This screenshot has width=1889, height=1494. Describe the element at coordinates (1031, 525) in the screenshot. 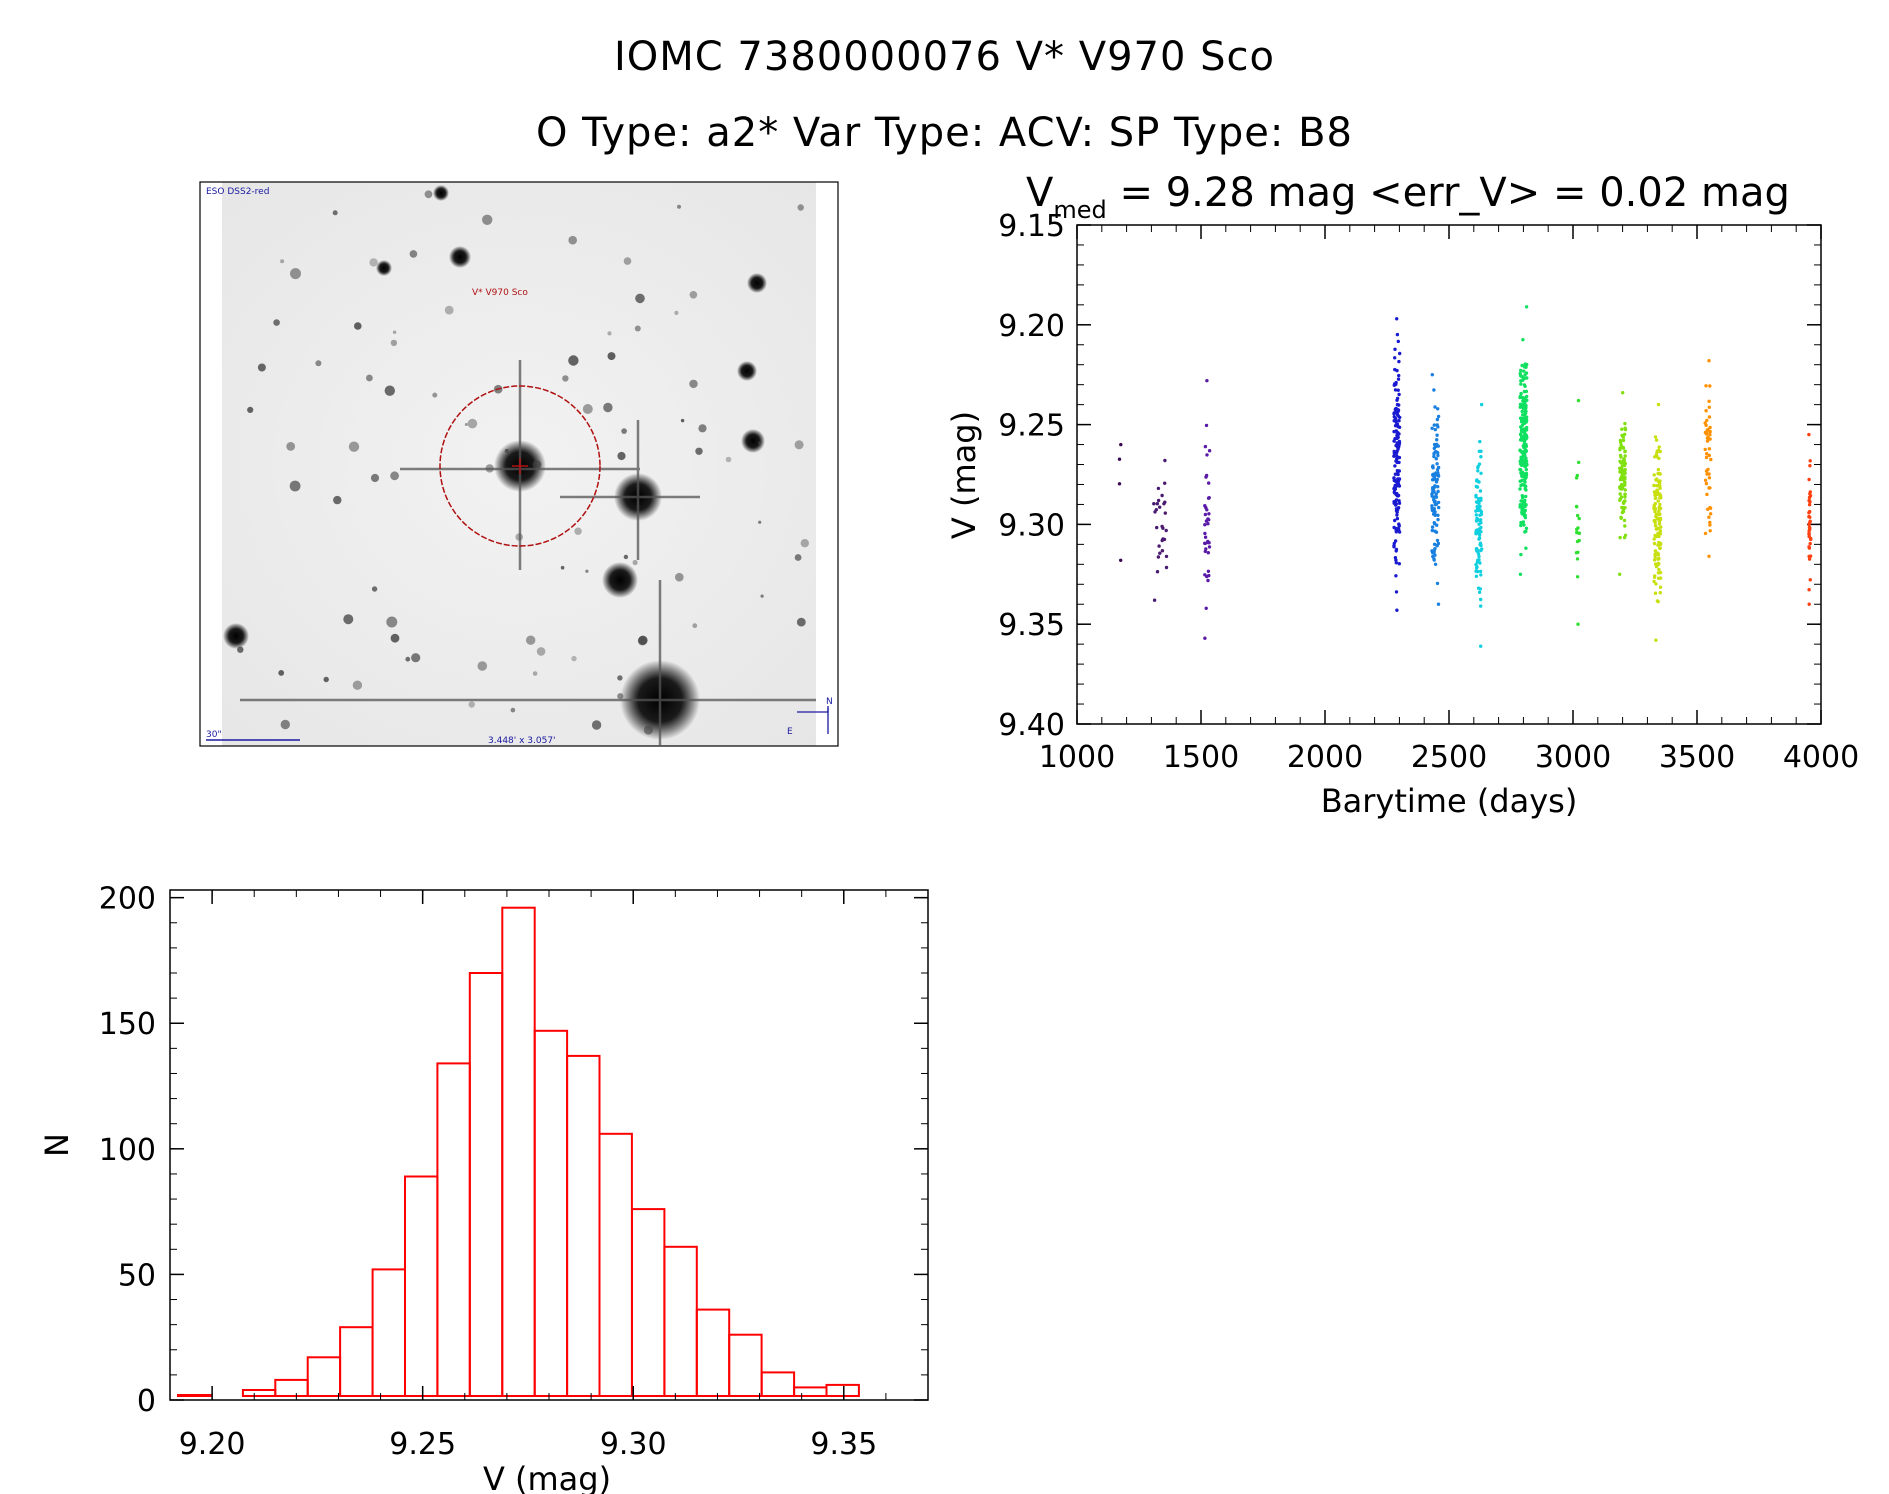

I see `y-tick-label: 9.30` at that location.